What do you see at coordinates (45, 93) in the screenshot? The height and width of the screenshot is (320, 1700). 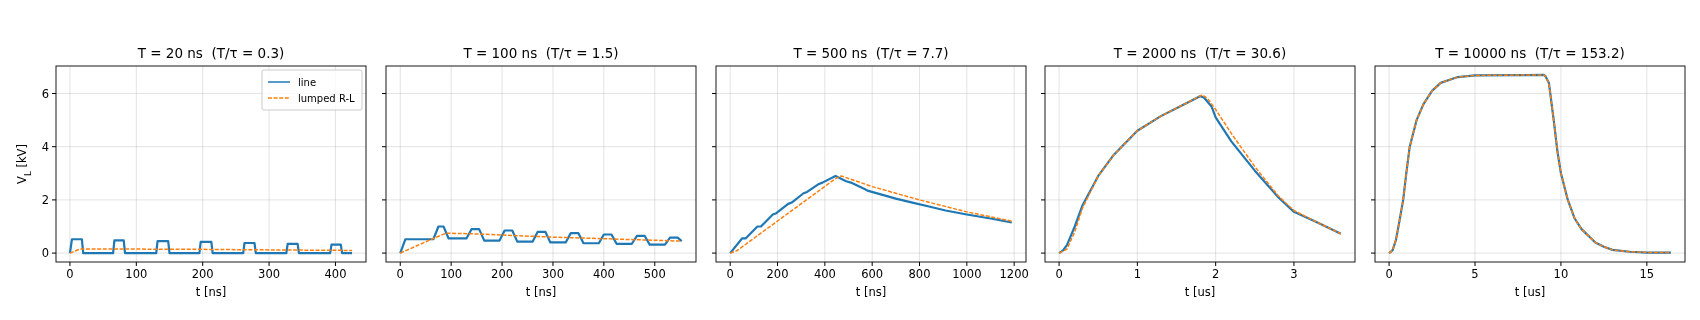 I see `y-tick-label: 6` at bounding box center [45, 93].